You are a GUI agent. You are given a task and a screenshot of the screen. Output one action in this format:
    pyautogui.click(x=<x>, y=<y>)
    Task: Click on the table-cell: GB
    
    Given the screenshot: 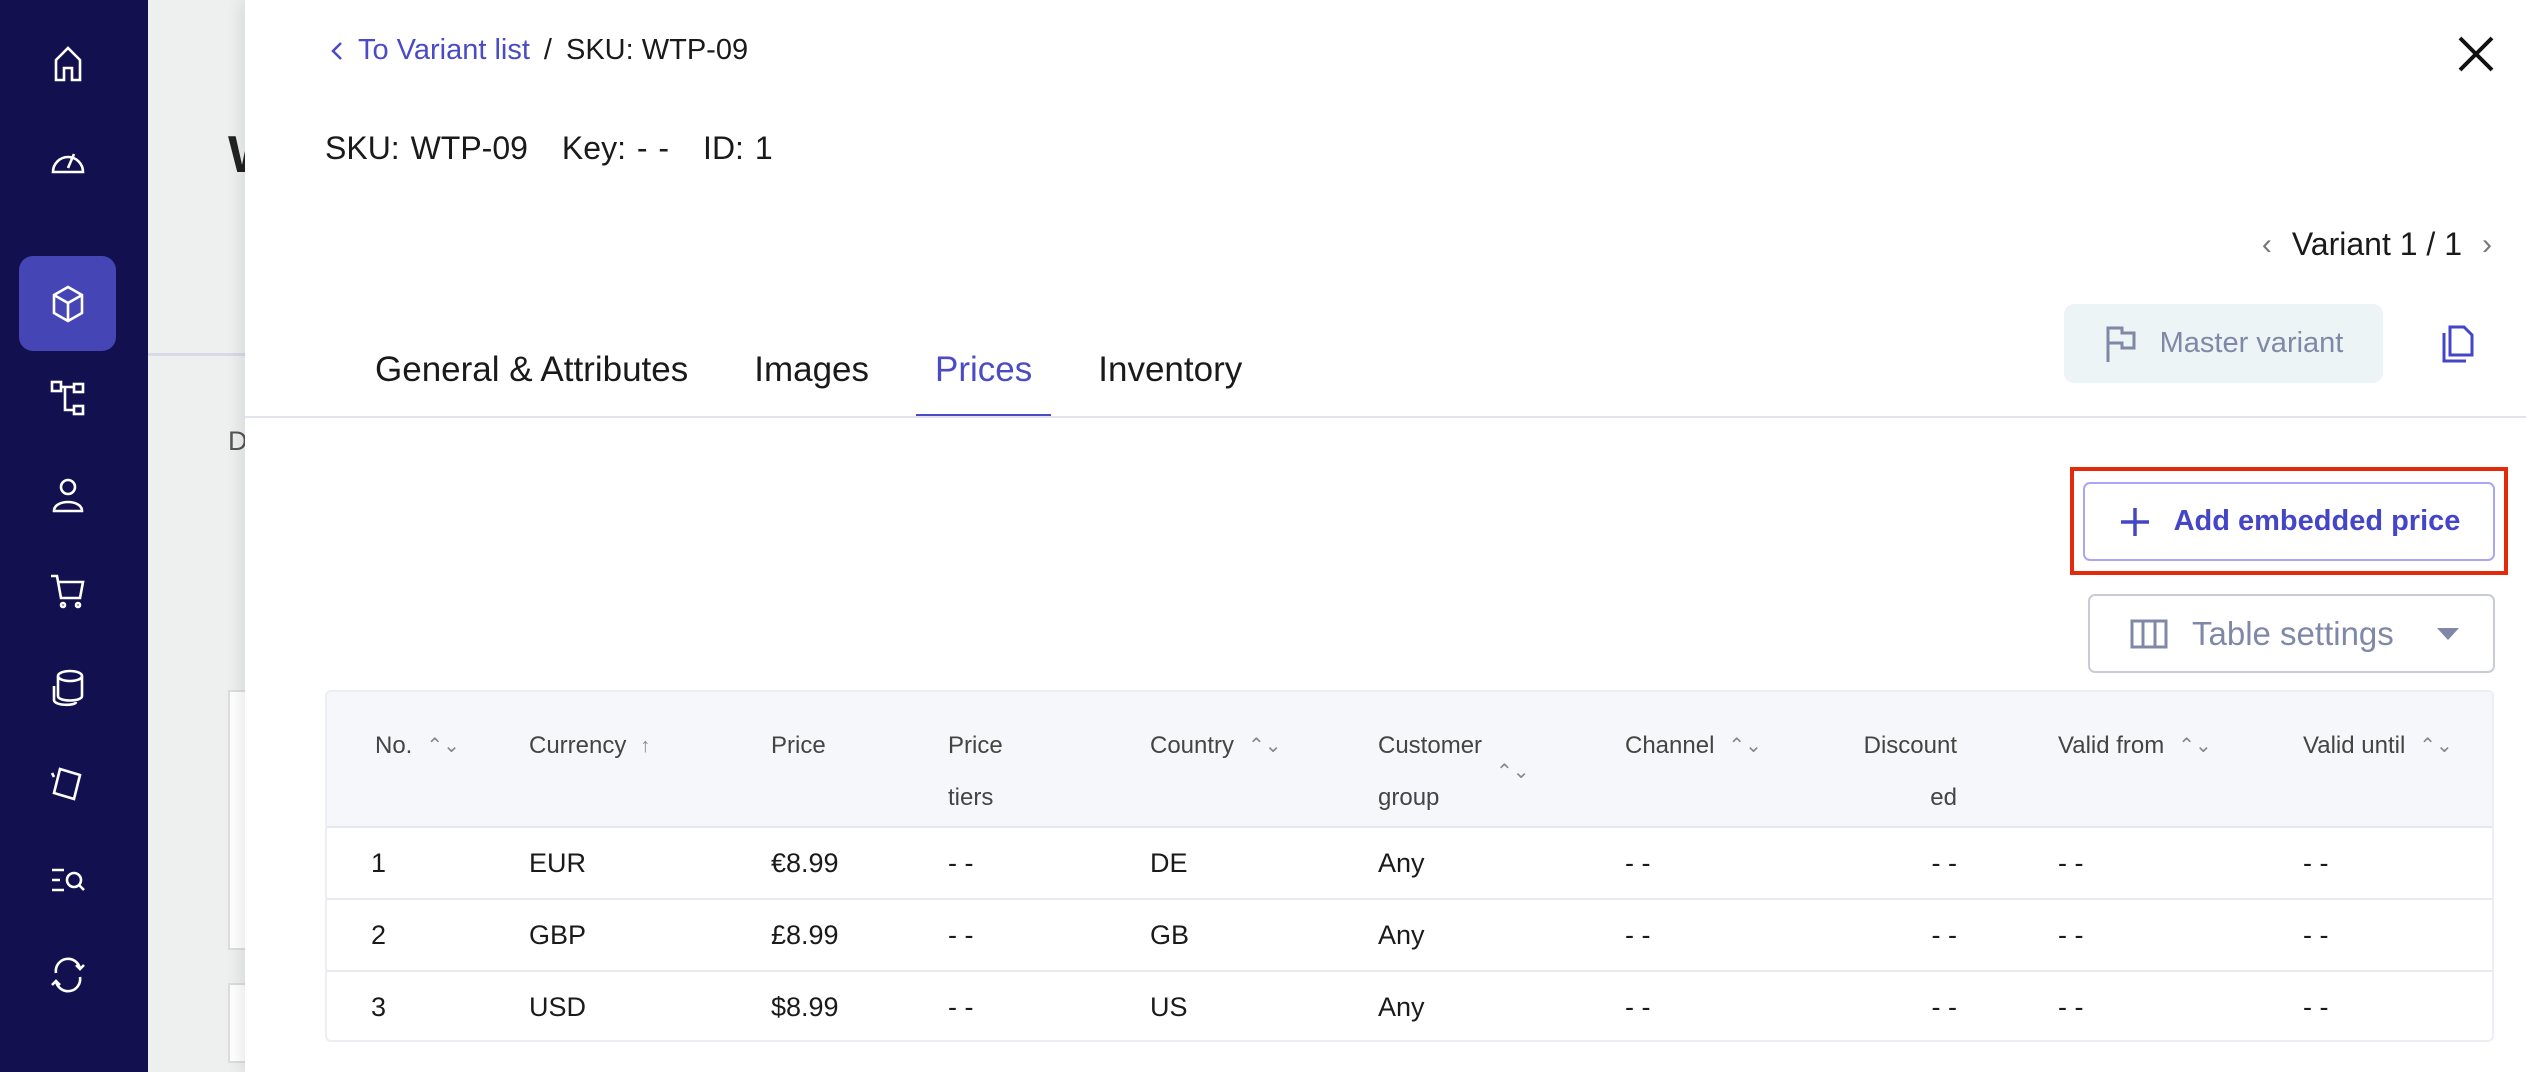 What is the action you would take?
    pyautogui.click(x=1170, y=935)
    